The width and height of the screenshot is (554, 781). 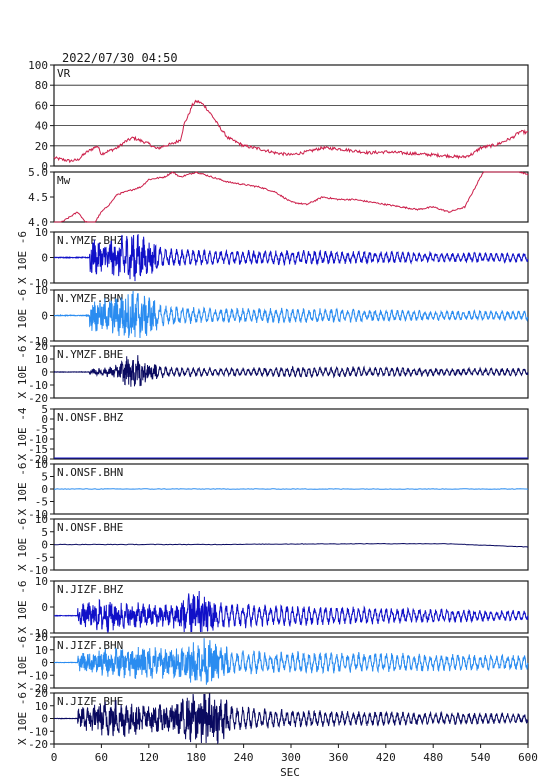 I want to click on panel-label: N.YMZF.BHN, so click(x=90, y=298).